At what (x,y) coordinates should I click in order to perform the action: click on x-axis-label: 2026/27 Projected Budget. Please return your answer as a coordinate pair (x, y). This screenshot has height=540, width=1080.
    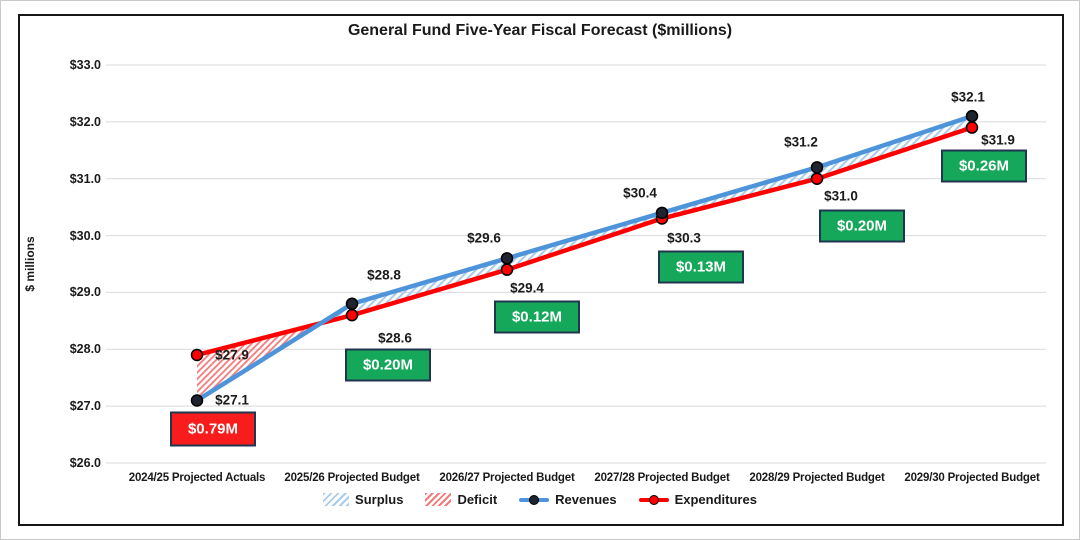
    Looking at the image, I should click on (507, 478).